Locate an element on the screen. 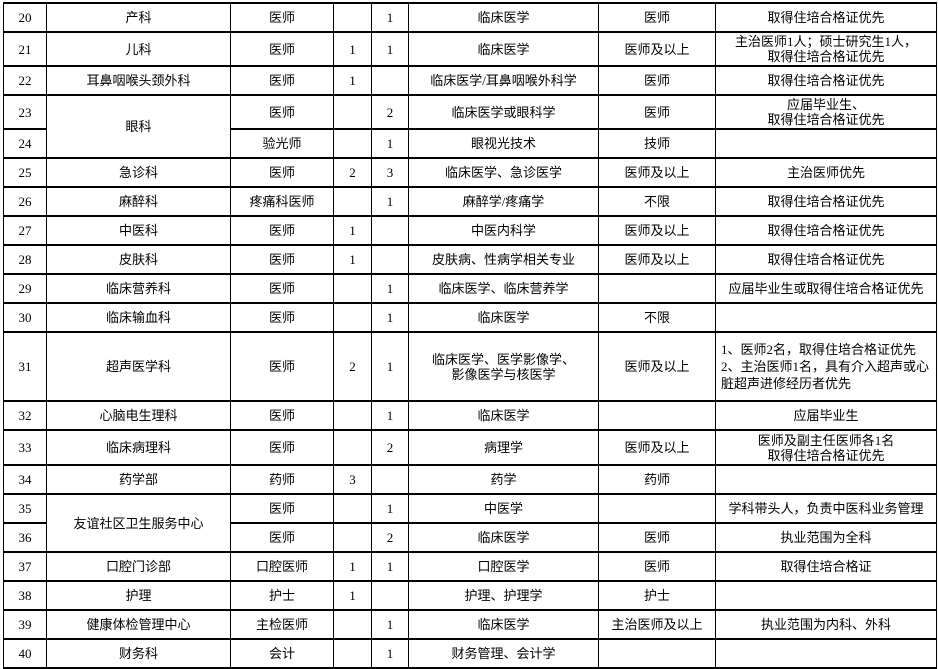  table-row: 20 产科 医师 1 临床医学 医师 取得住培合格证优先 is located at coordinates (470, 17).